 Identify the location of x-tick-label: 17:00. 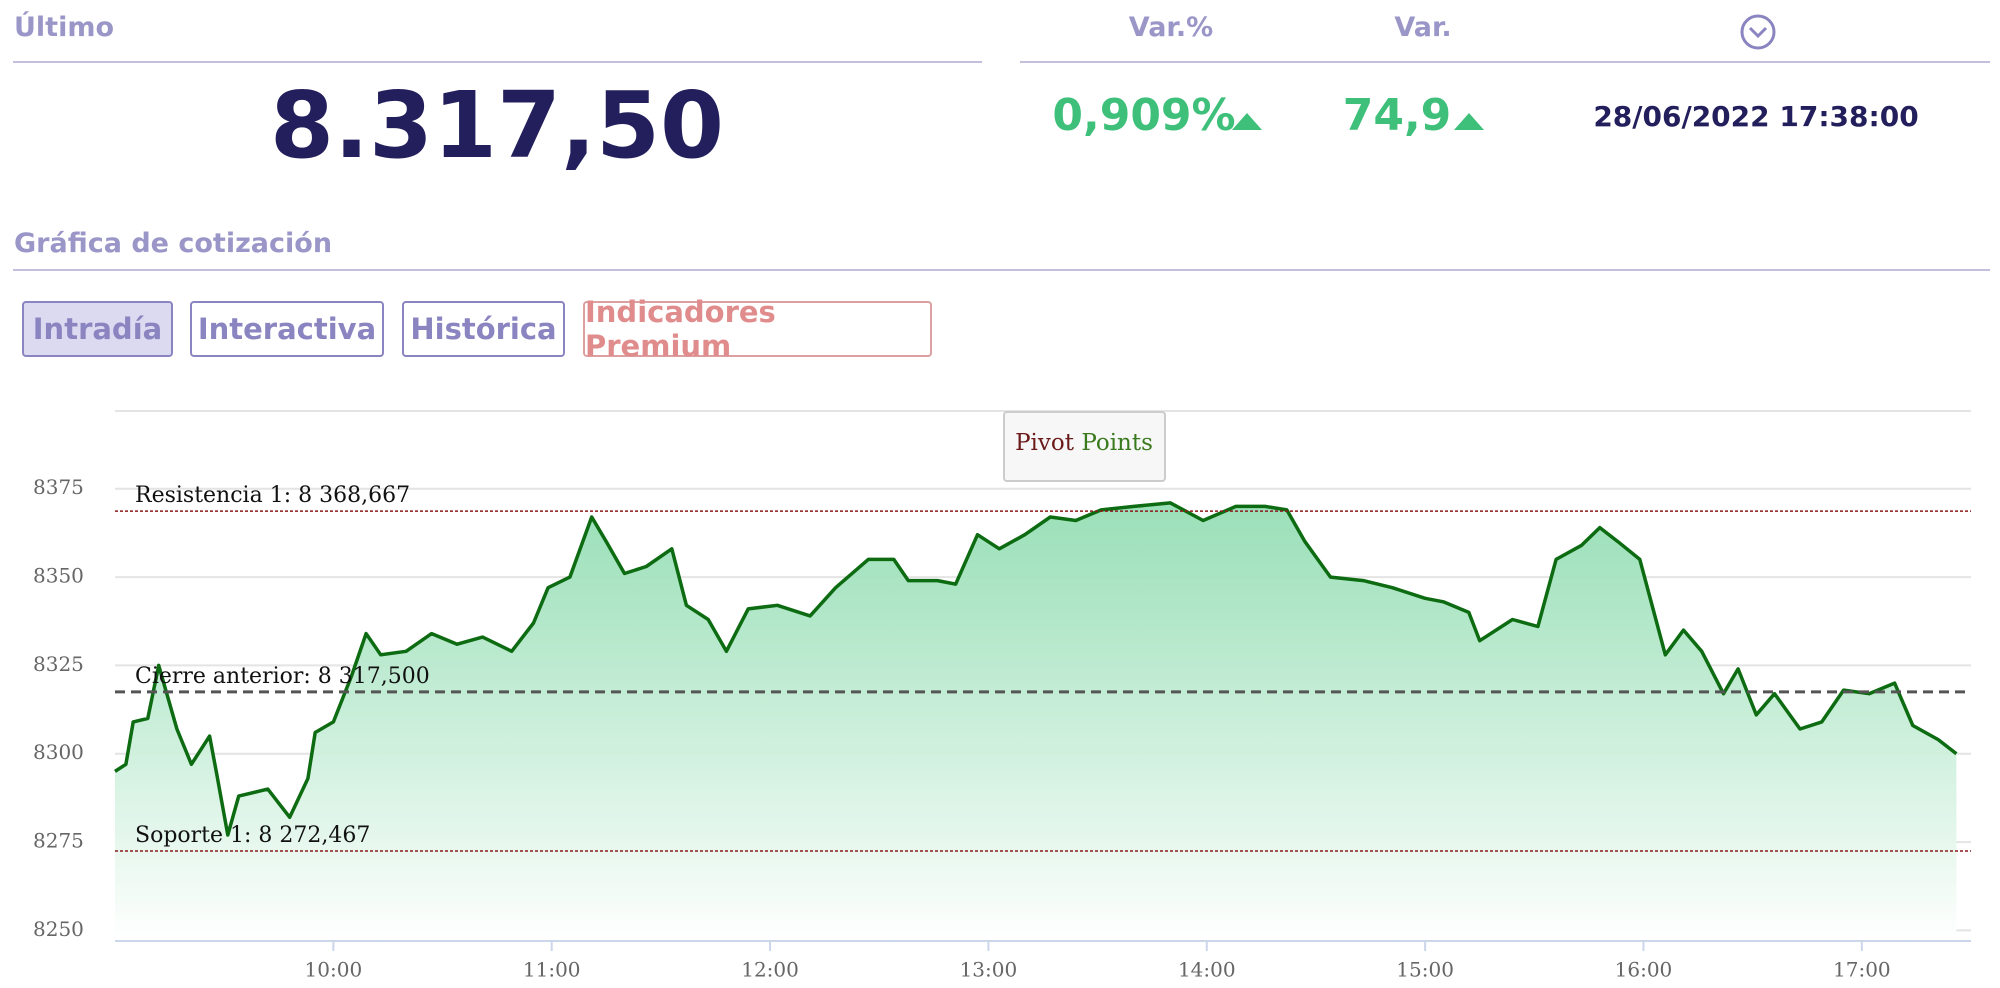
(1862, 970).